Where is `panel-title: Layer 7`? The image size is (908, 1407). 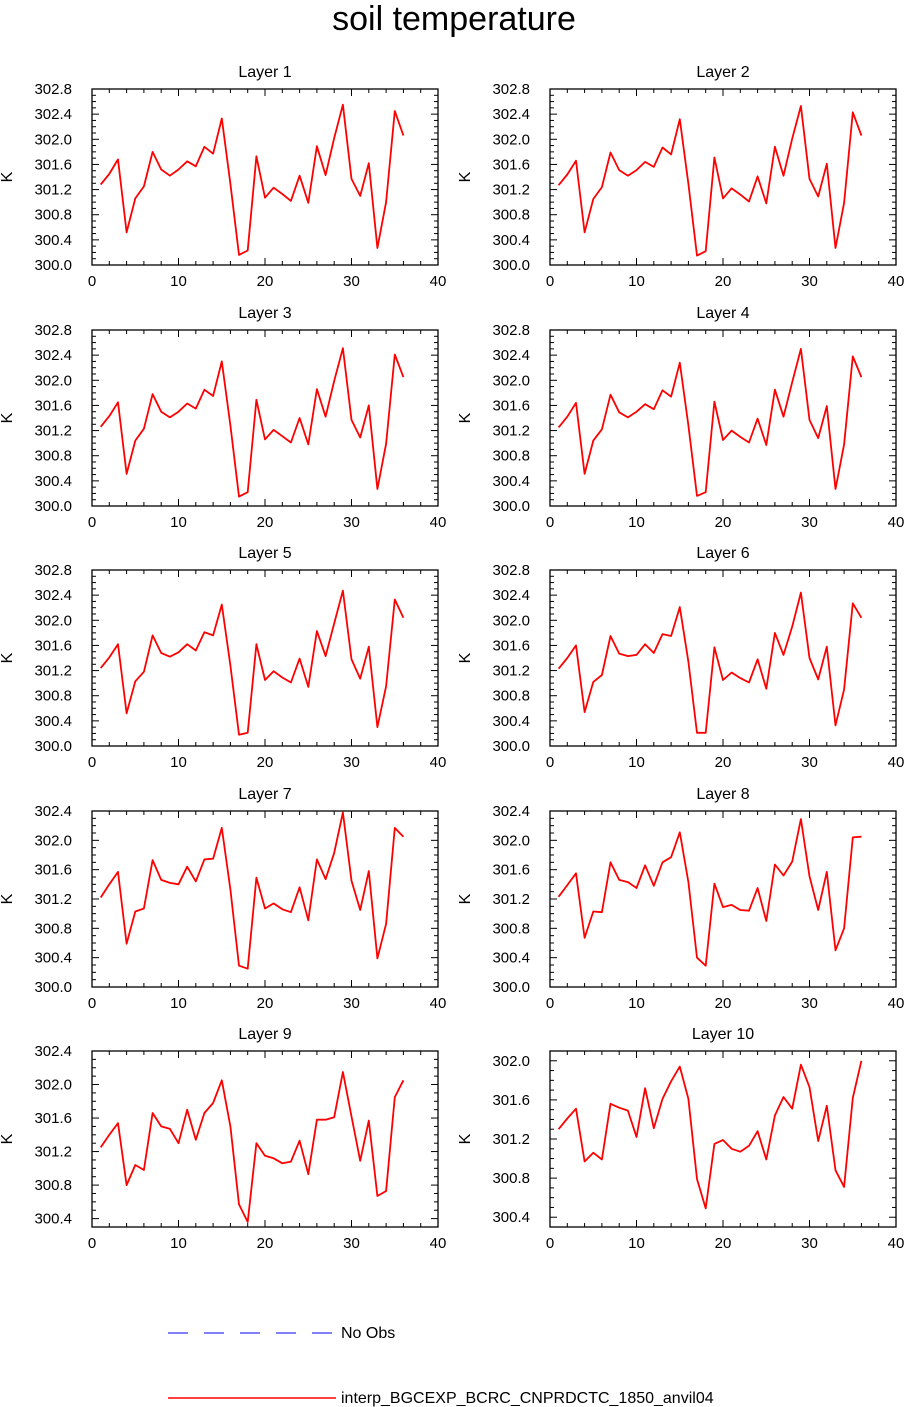
panel-title: Layer 7 is located at coordinates (264, 794).